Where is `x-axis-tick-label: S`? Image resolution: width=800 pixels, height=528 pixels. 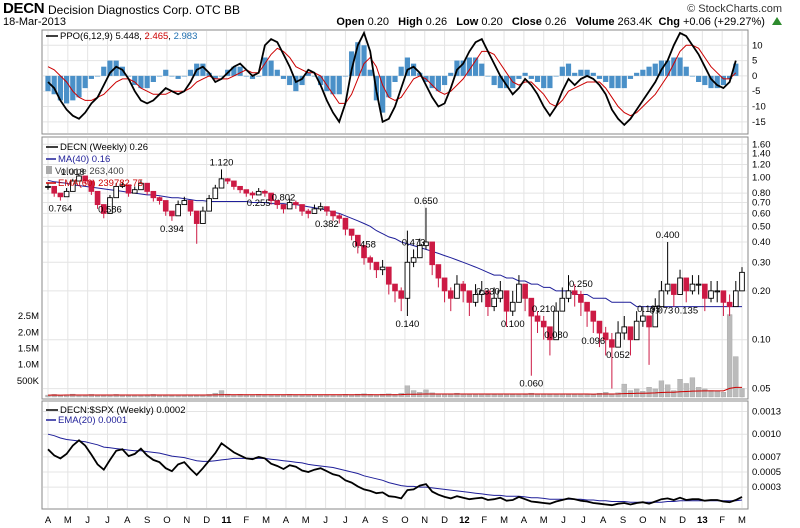 x-axis-tick-label: S is located at coordinates (147, 520).